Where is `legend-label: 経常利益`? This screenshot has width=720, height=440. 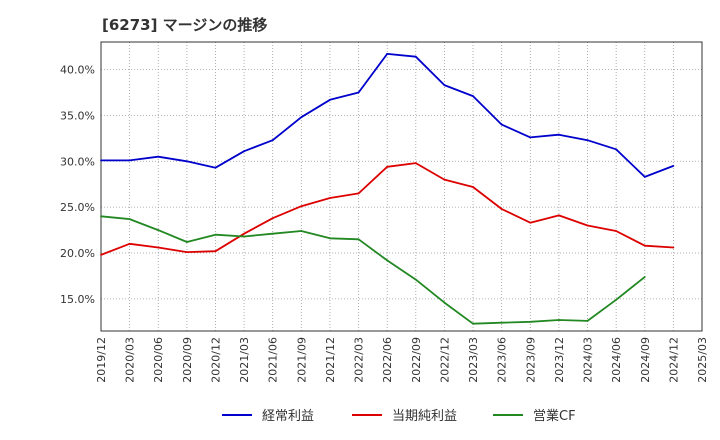
legend-label: 経常利益 is located at coordinates (288, 416).